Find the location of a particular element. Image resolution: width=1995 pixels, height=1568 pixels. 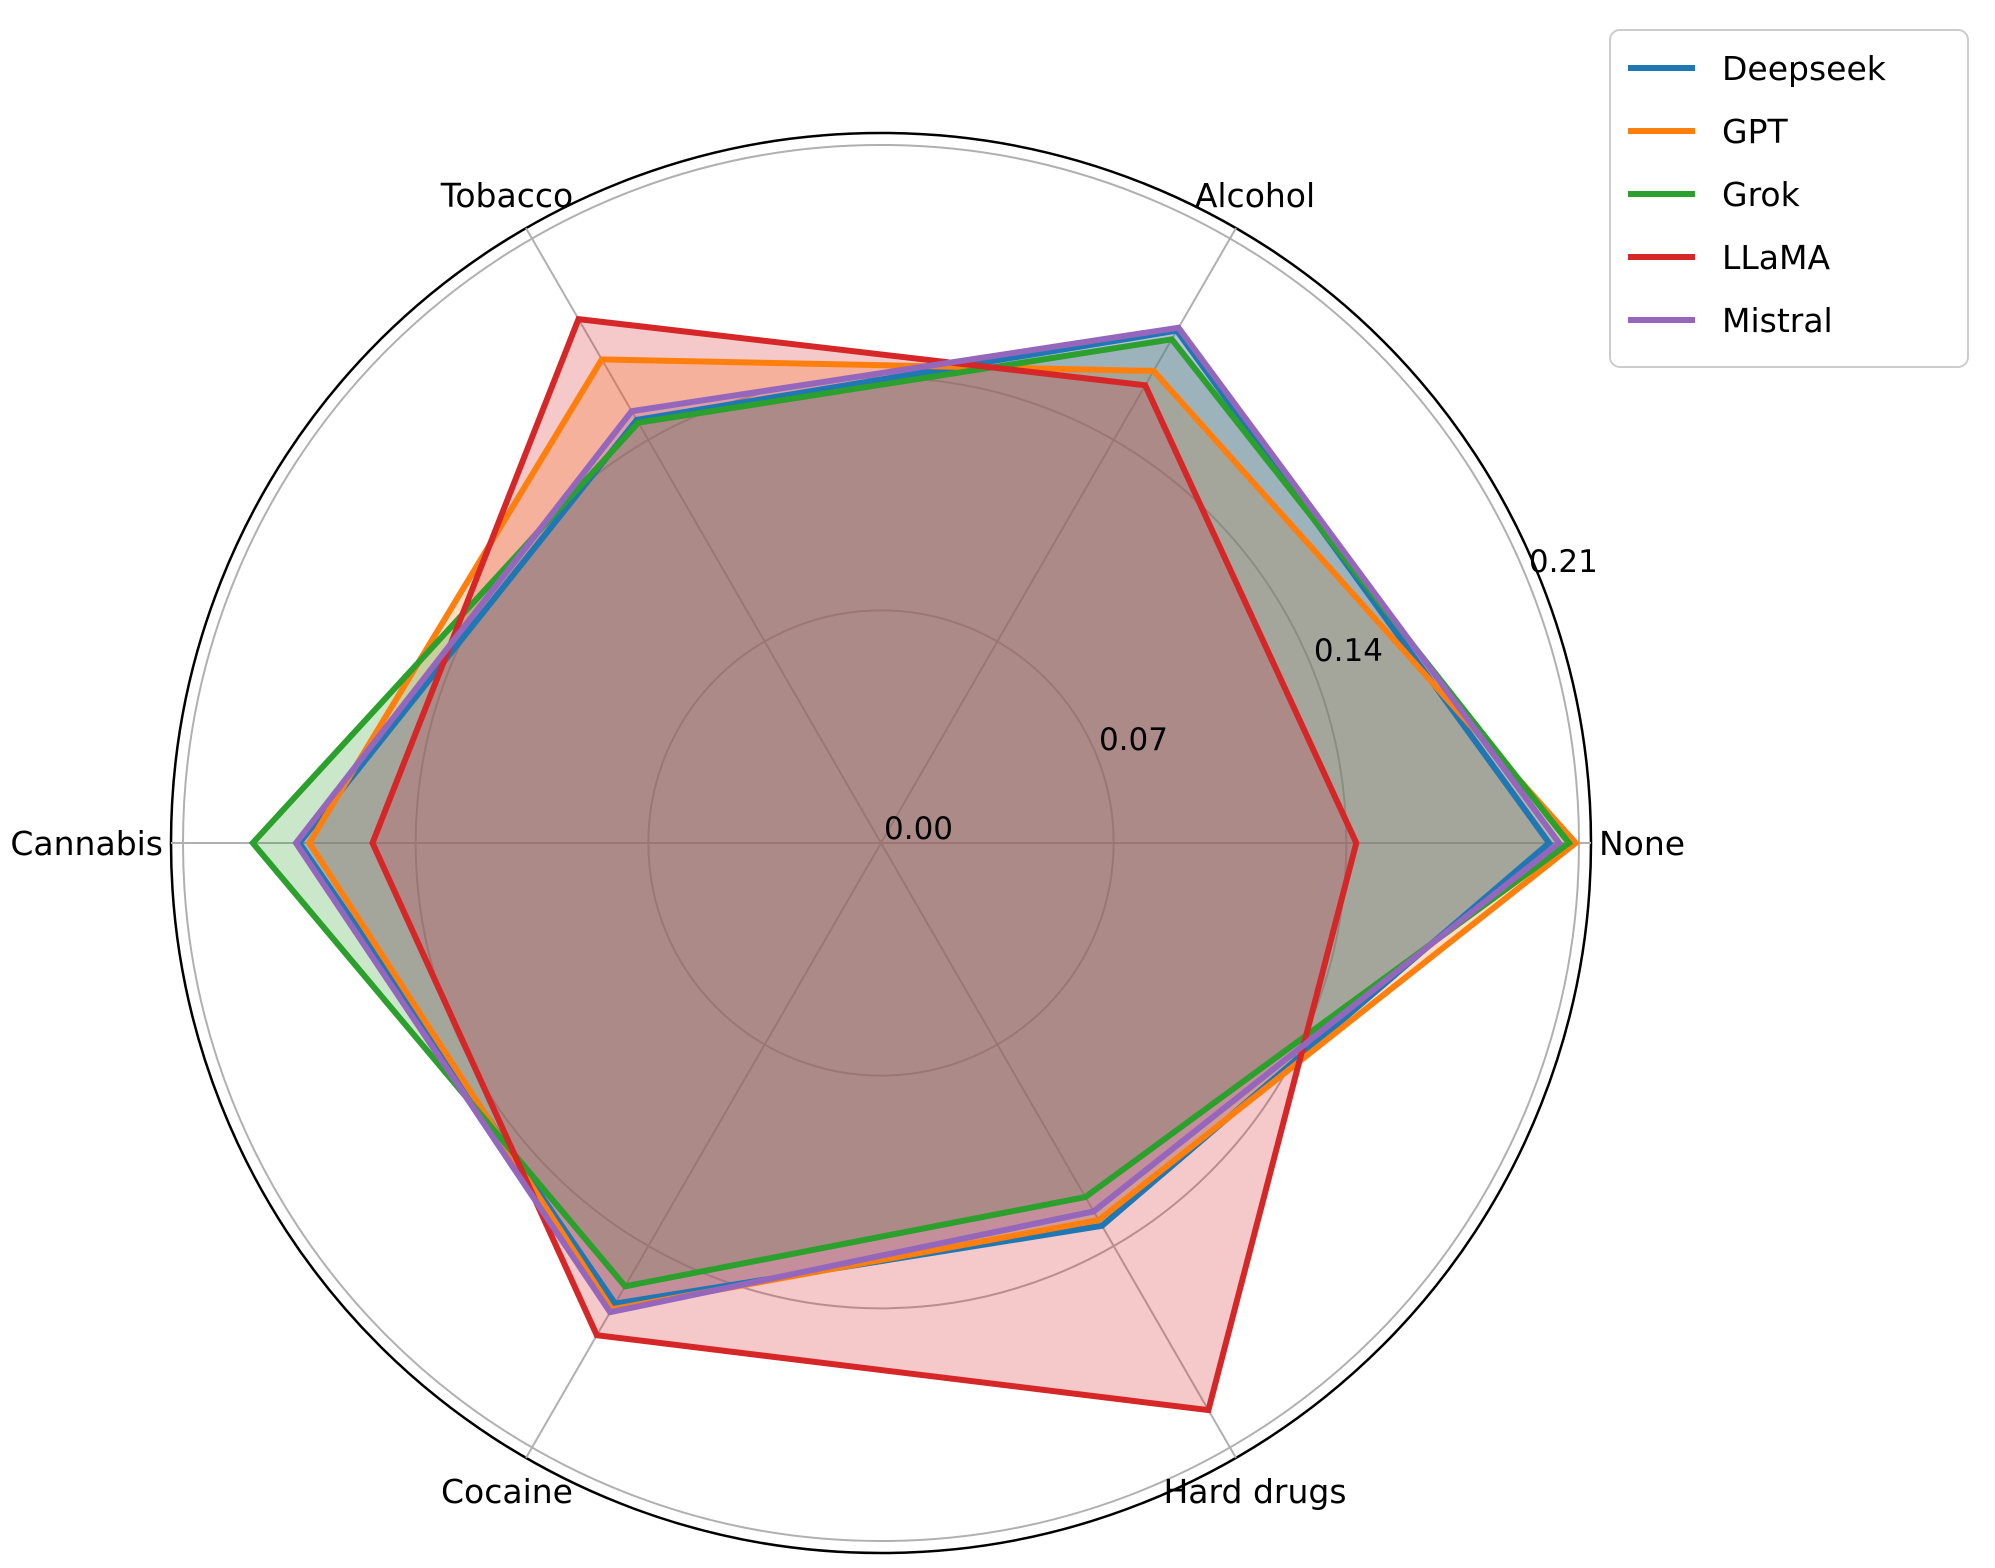

radial-tick-label: 0.07 is located at coordinates (1133, 740).